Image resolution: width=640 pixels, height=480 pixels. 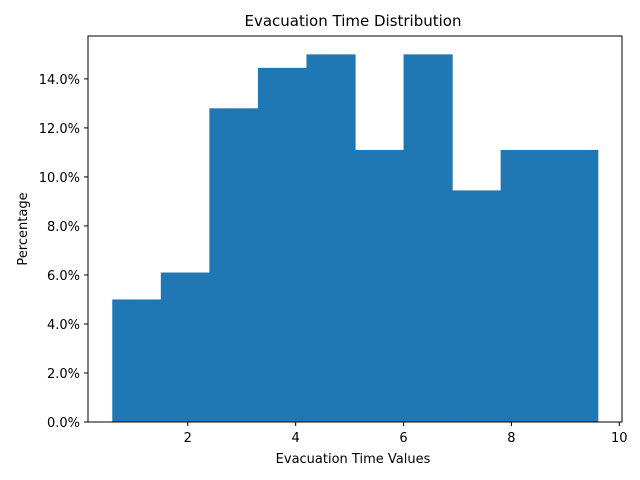 I want to click on y-axis-ticks: 0.0% 2.0% 4.0% 6.0% 8.0% 10.0% 12.0% 14.0%, so click(x=63, y=252).